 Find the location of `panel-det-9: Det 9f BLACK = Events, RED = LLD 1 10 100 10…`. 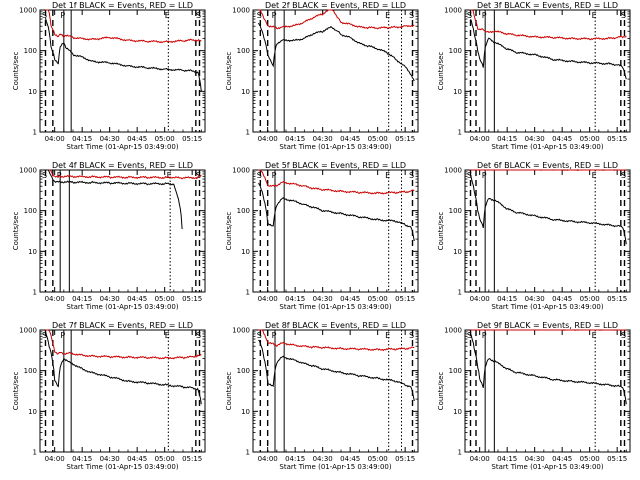

panel-det-9: Det 9f BLACK = Events, RED = LLD 1 10 100 10… is located at coordinates (534, 396).